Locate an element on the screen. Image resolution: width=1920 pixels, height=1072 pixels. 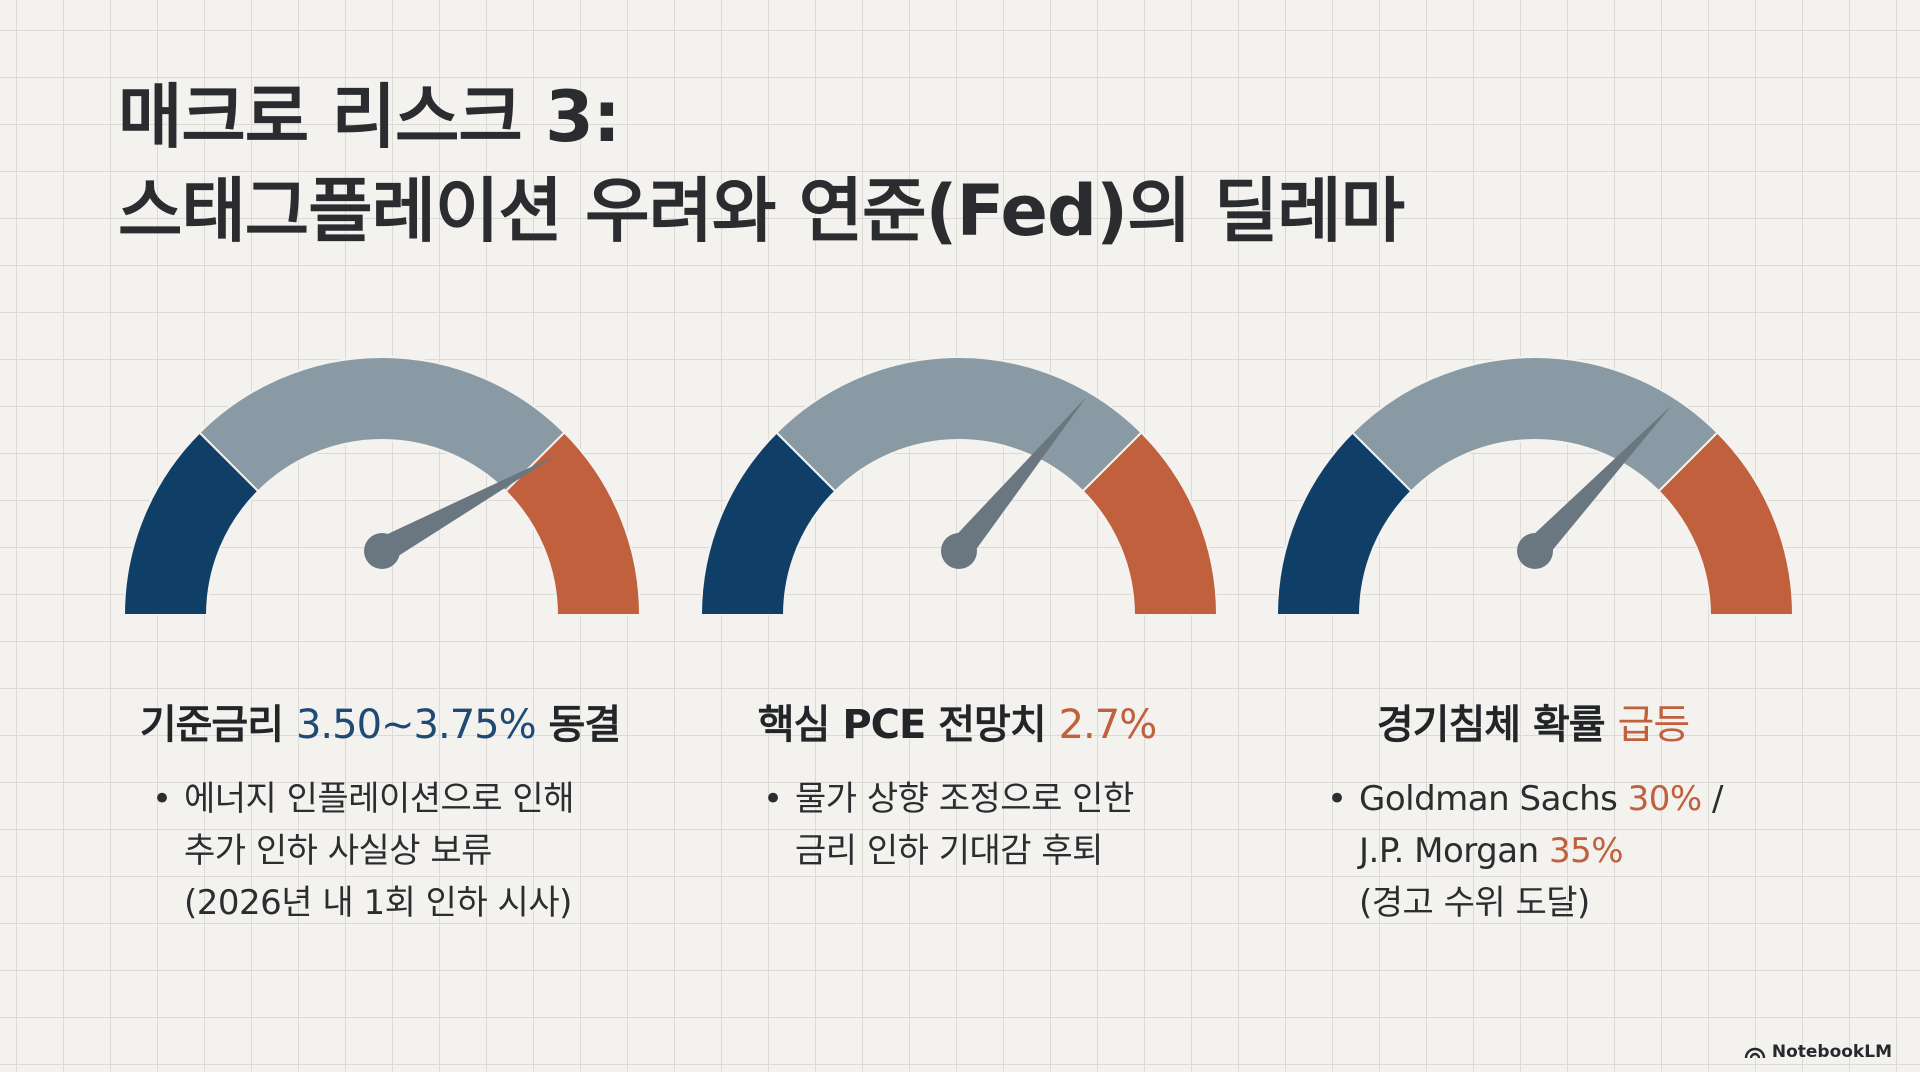
bank-name: J.P. Morgan is located at coordinates (1454, 851).